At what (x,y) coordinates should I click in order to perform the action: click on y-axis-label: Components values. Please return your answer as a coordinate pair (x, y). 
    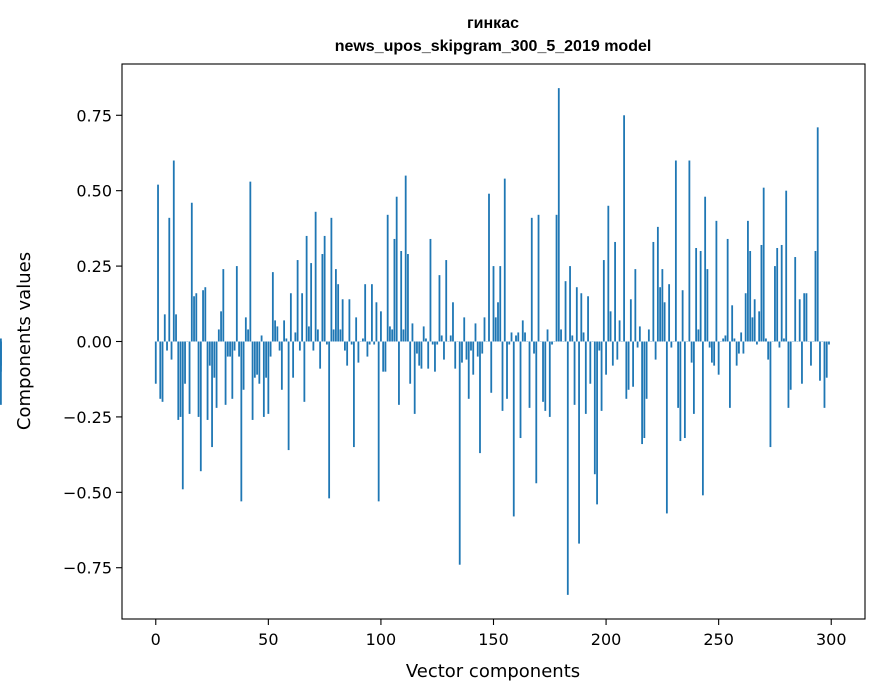
    Looking at the image, I should click on (24, 341).